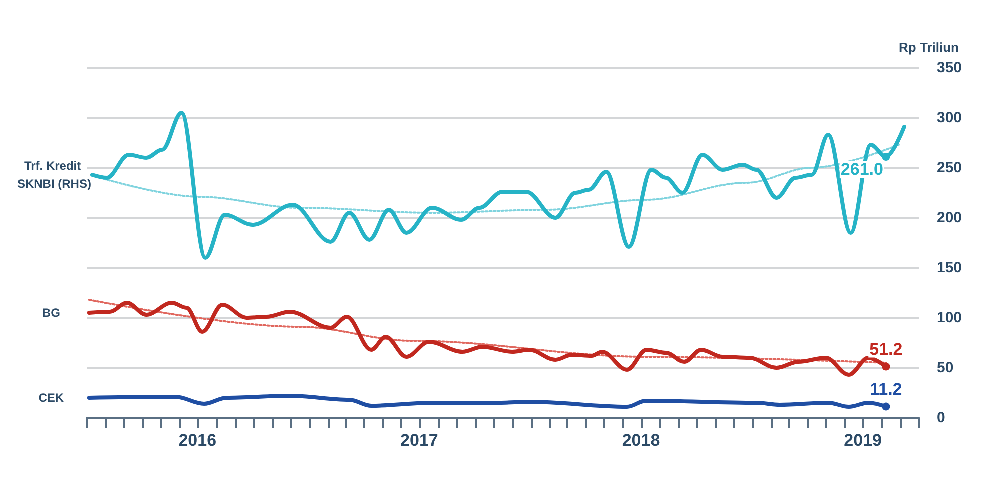 The width and height of the screenshot is (988, 481). What do you see at coordinates (949, 218) in the screenshot?
I see `y-tick-label: 200` at bounding box center [949, 218].